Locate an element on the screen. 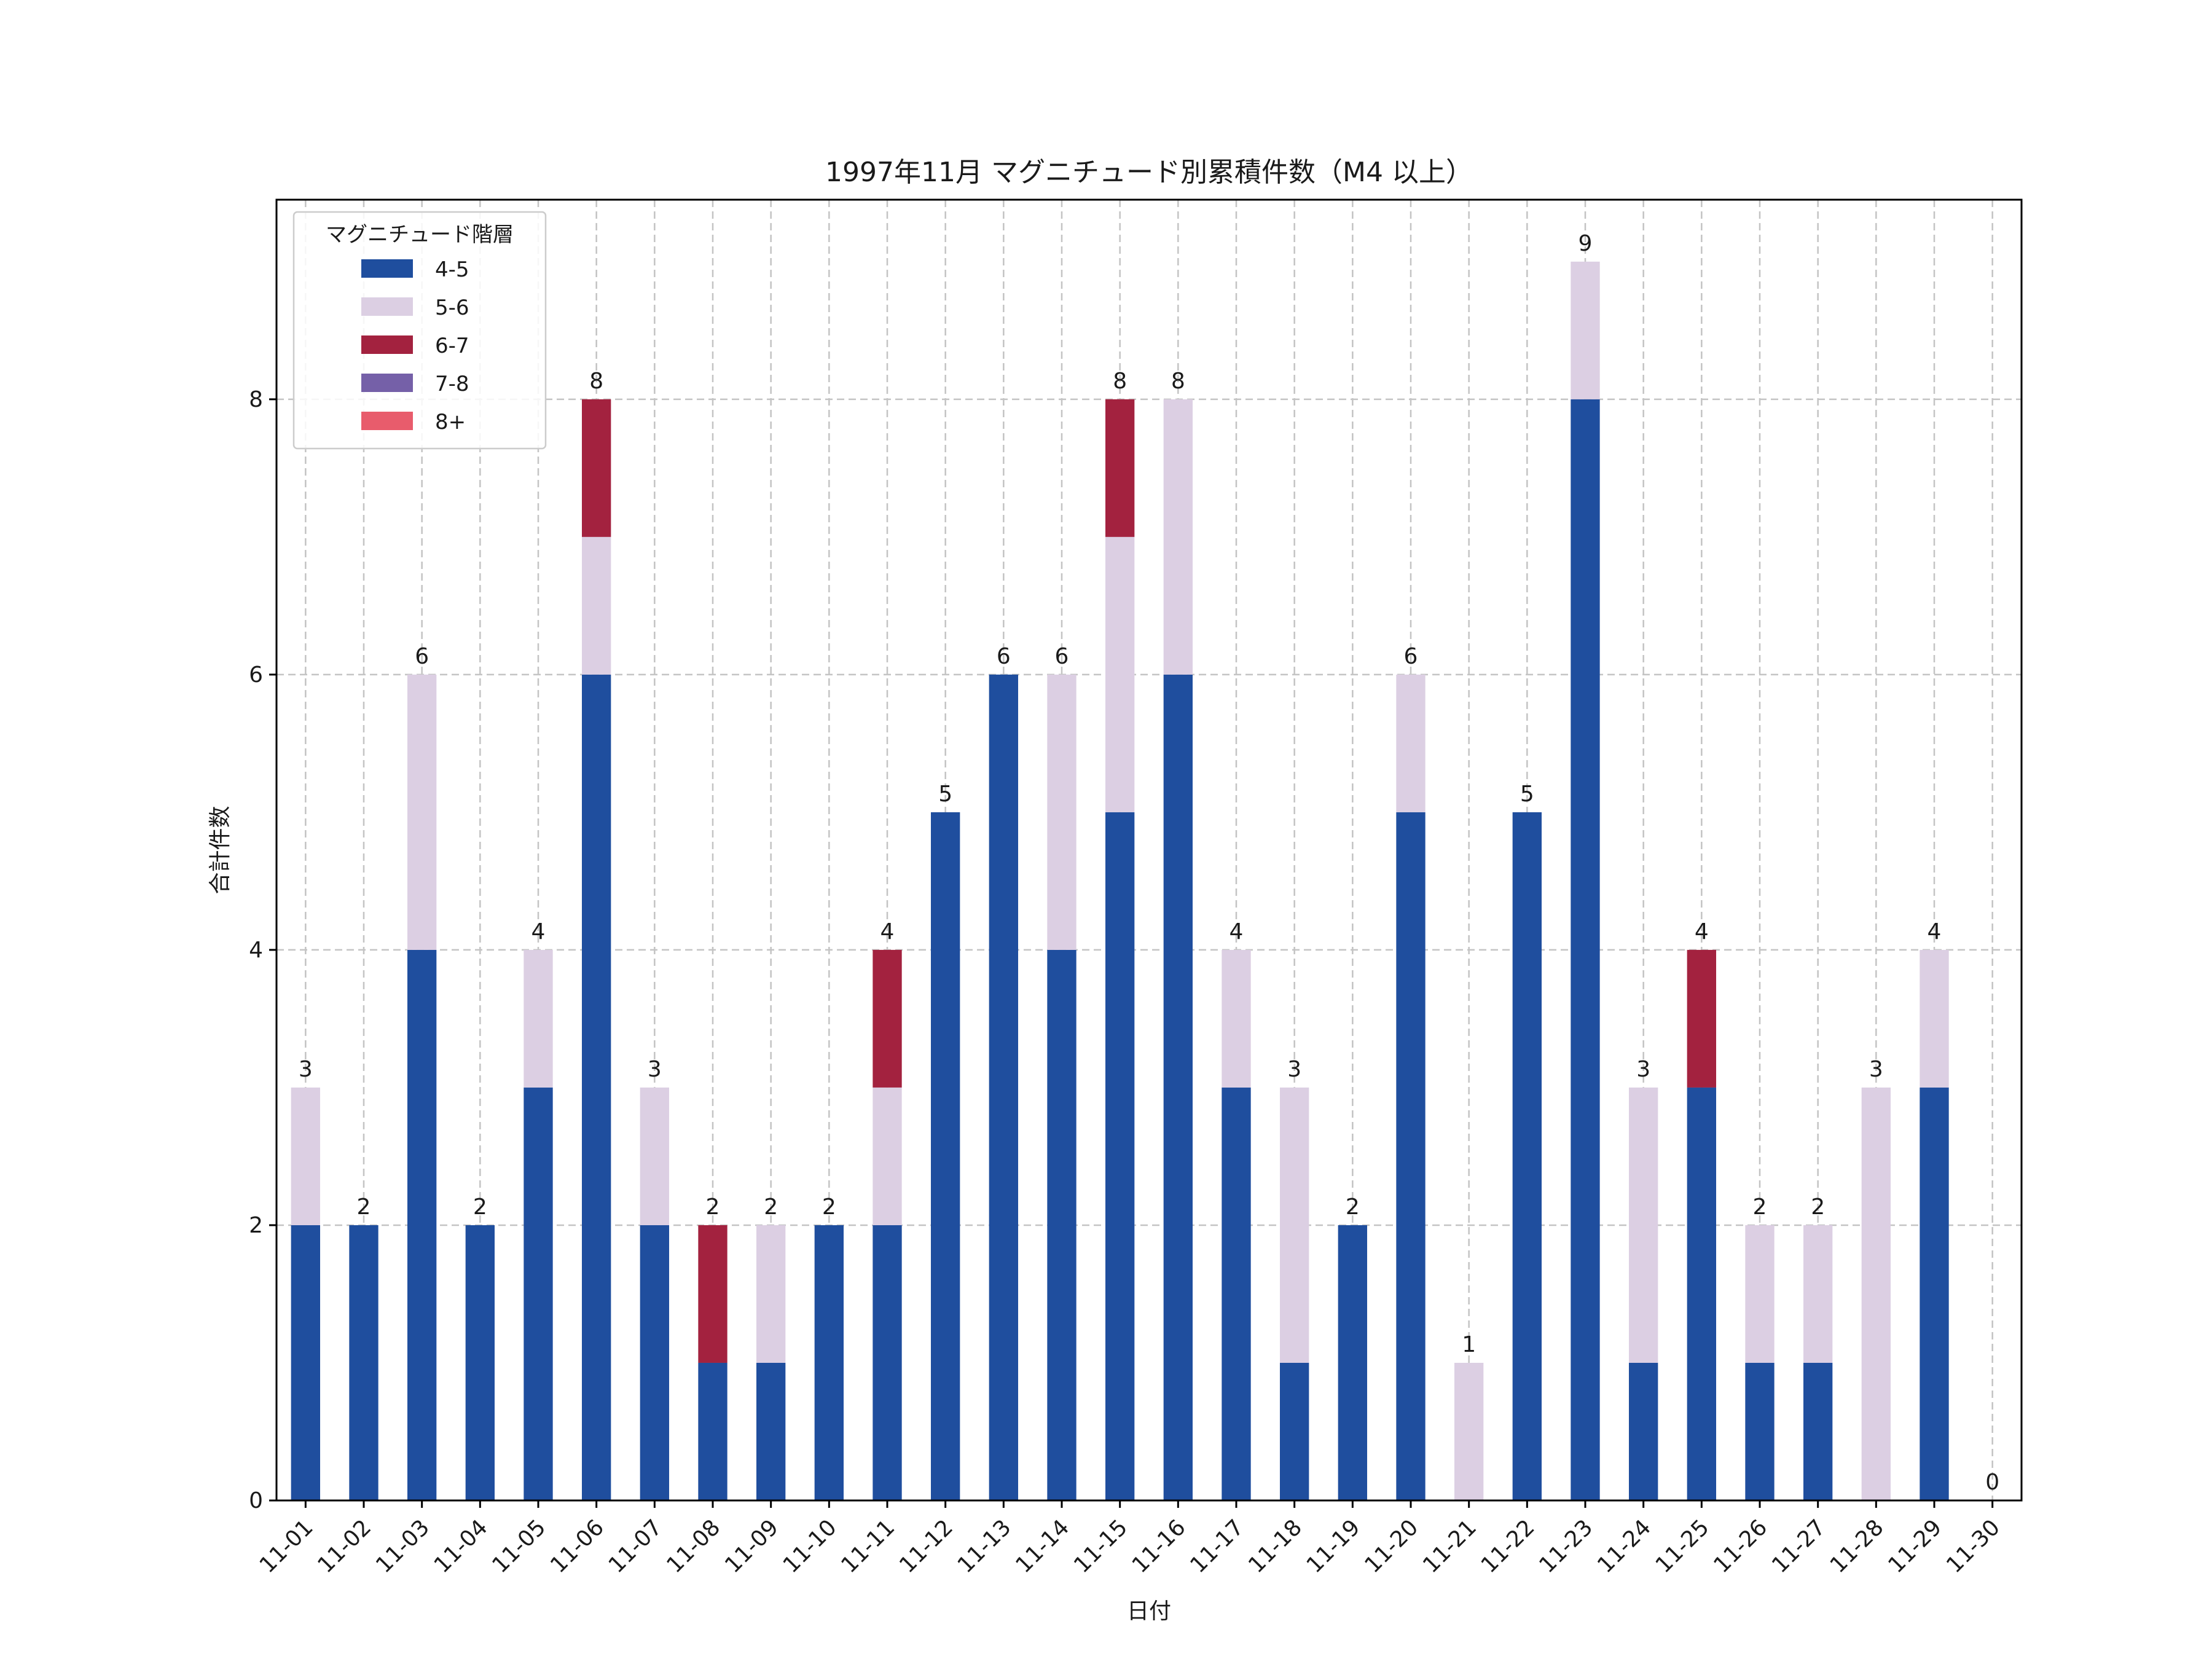 The image size is (2212, 1659). data-label: 0 is located at coordinates (1992, 1482).